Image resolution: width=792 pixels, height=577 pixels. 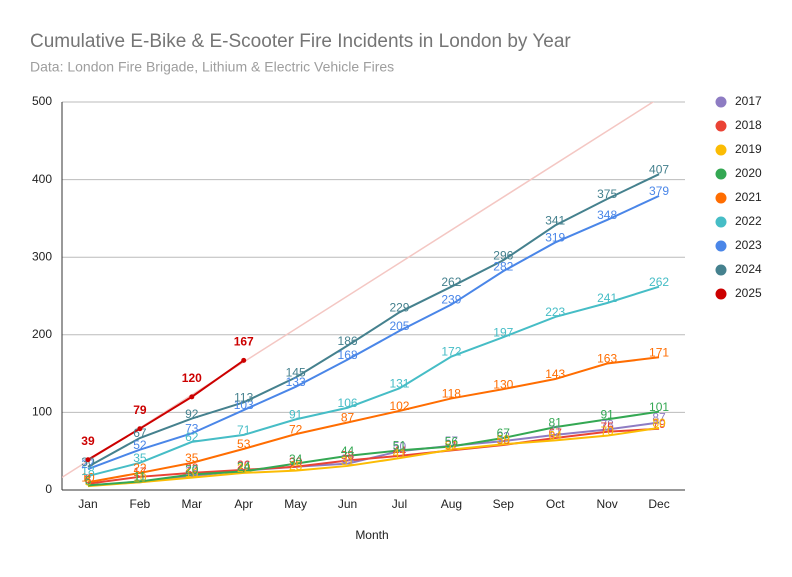 What do you see at coordinates (399, 326) in the screenshot?
I see `data-label: 205` at bounding box center [399, 326].